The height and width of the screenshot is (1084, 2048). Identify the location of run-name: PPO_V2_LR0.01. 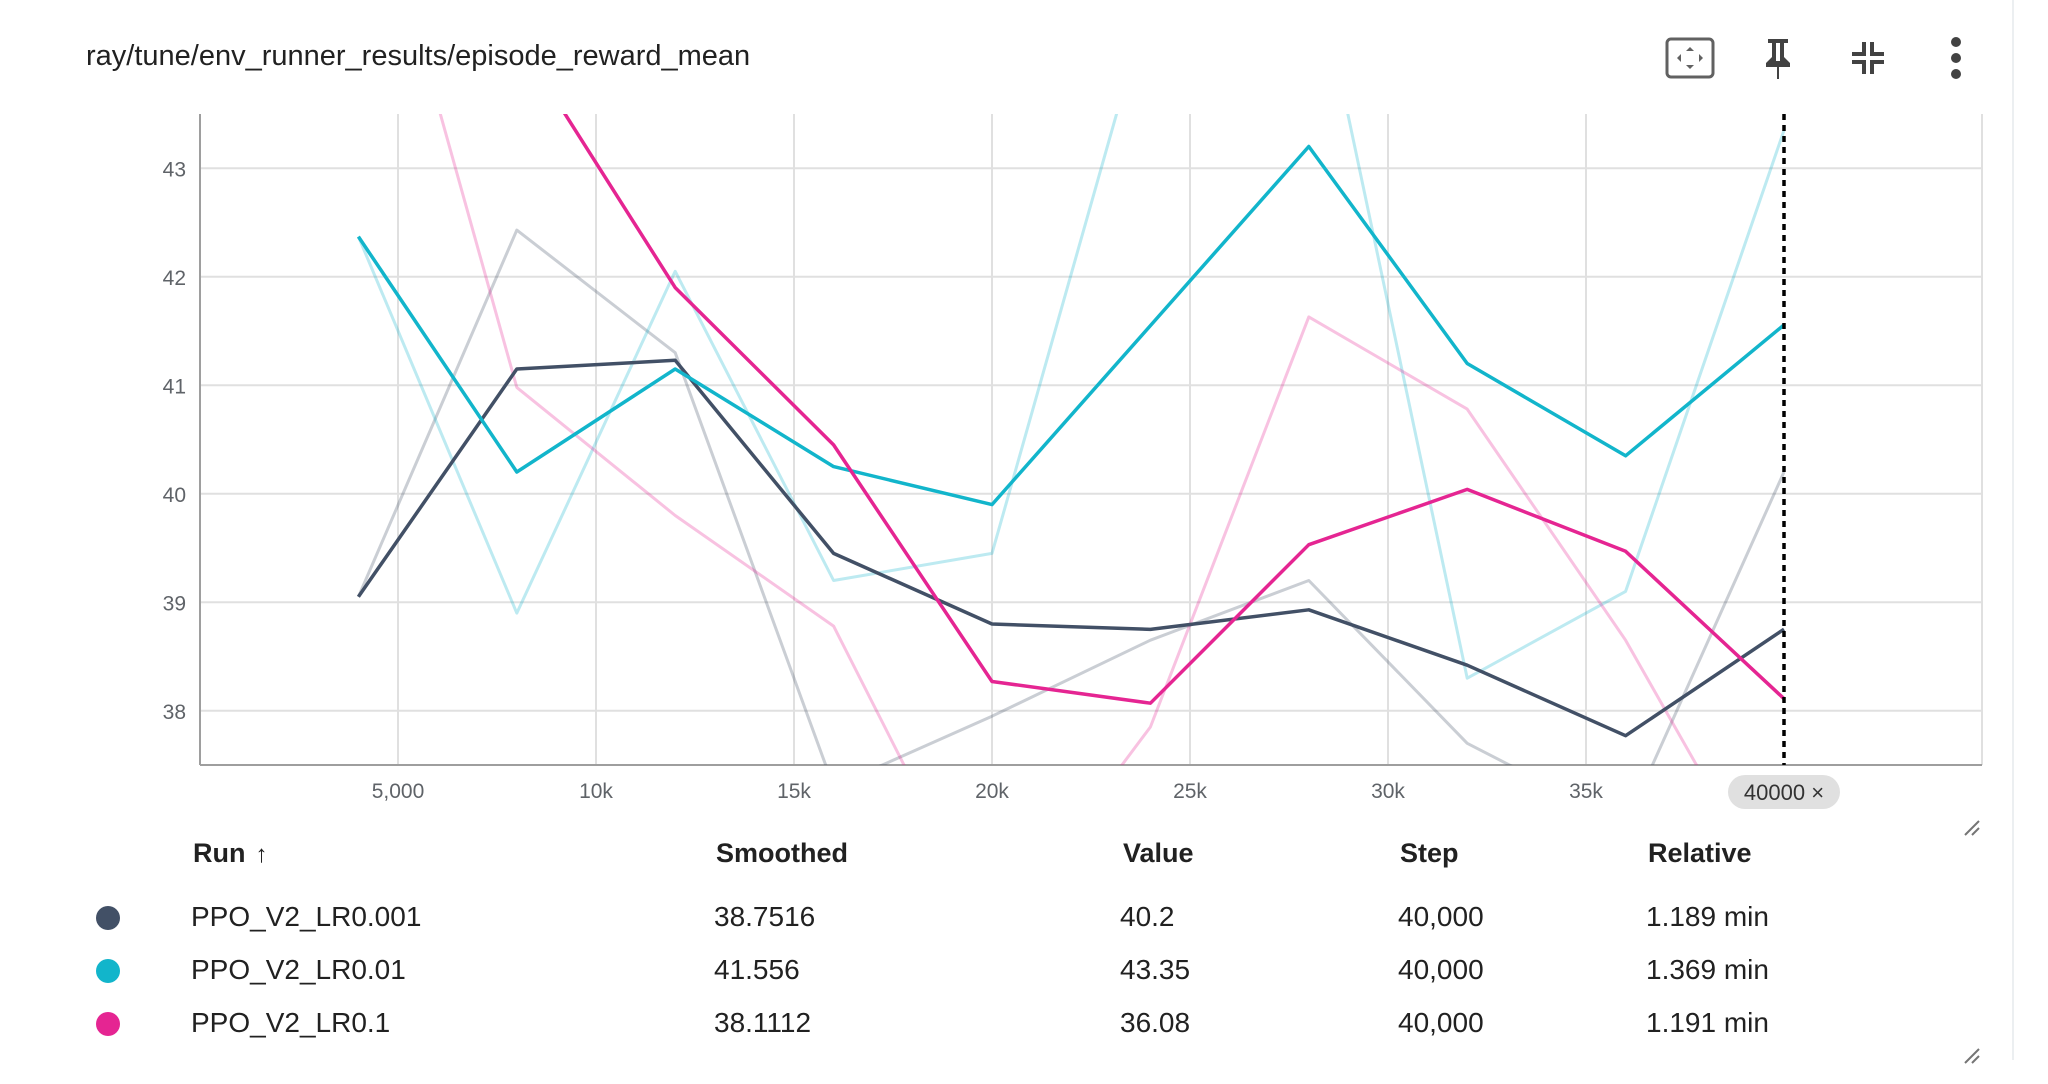
(298, 969).